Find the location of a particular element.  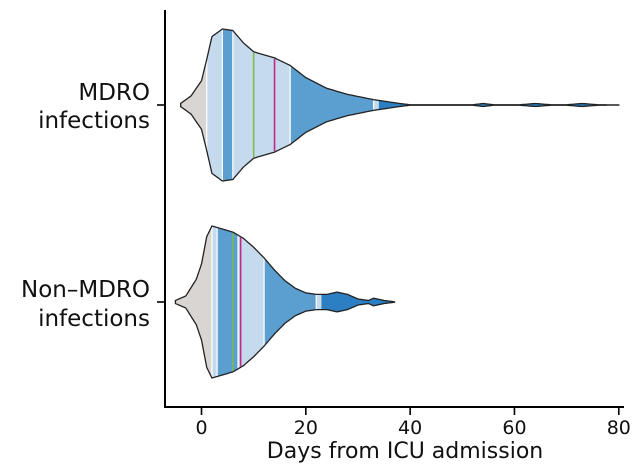

mdro-label-line1: MDRO is located at coordinates (114, 93).